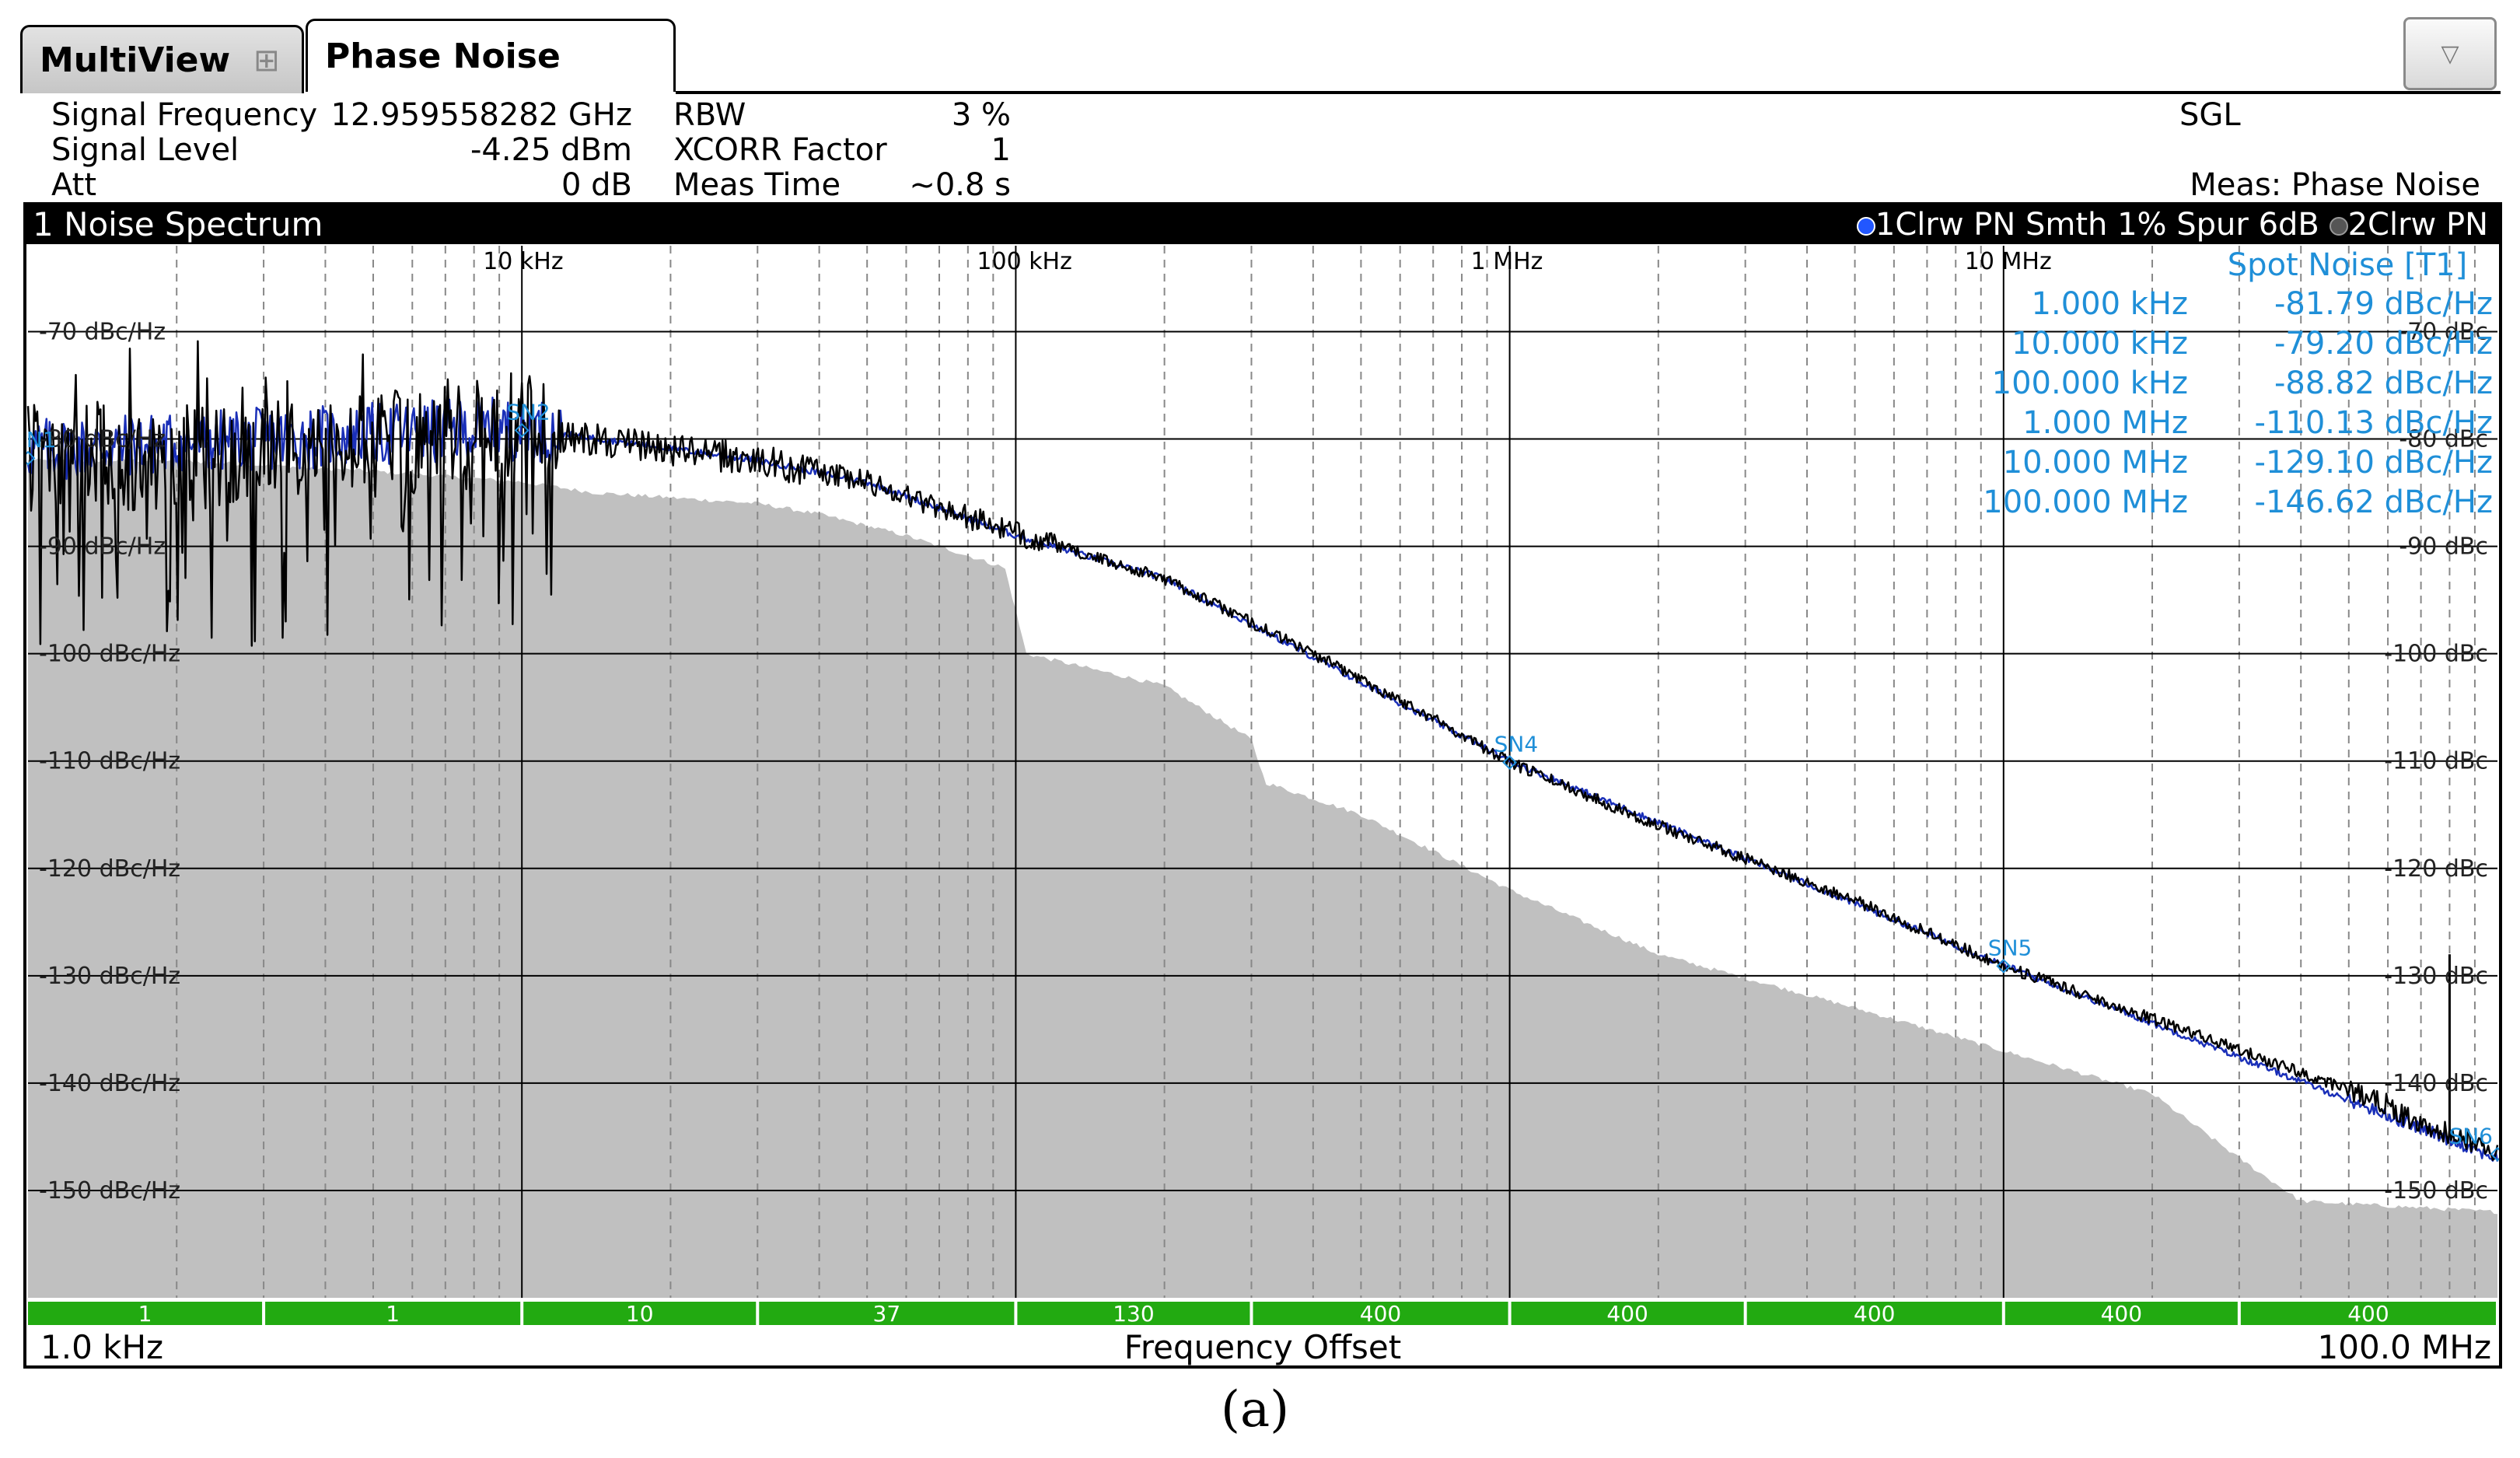 The image size is (2520, 1458). Describe the element at coordinates (2374, 423) in the screenshot. I see `spot-noise-value: -110.13 dBc/Hz` at that location.